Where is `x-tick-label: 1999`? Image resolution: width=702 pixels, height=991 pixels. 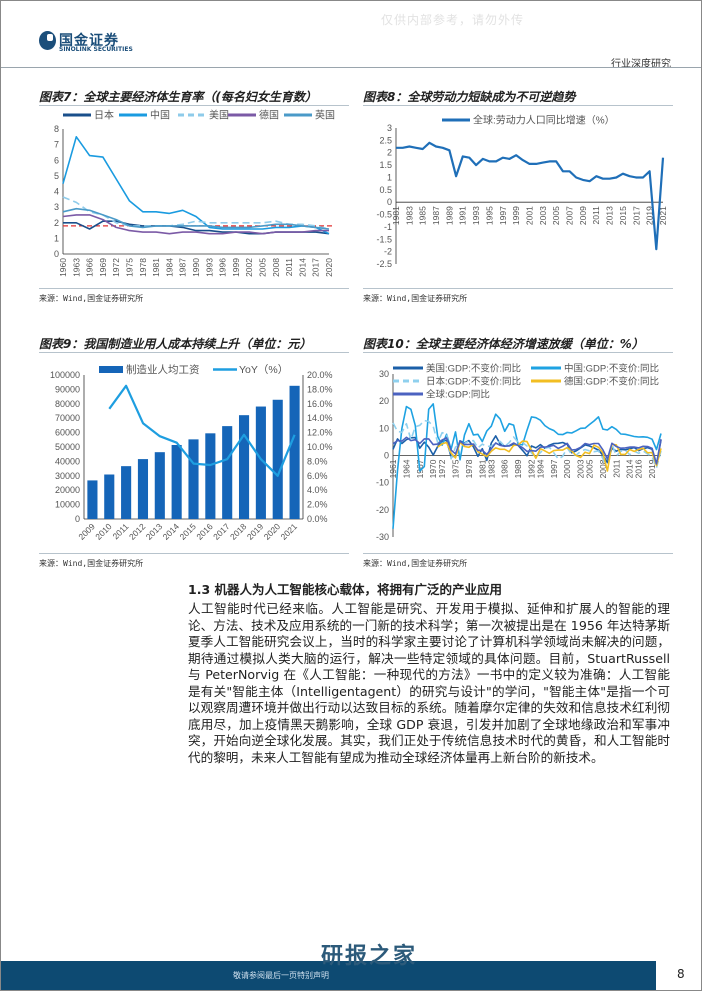 x-tick-label: 1999 is located at coordinates (236, 267).